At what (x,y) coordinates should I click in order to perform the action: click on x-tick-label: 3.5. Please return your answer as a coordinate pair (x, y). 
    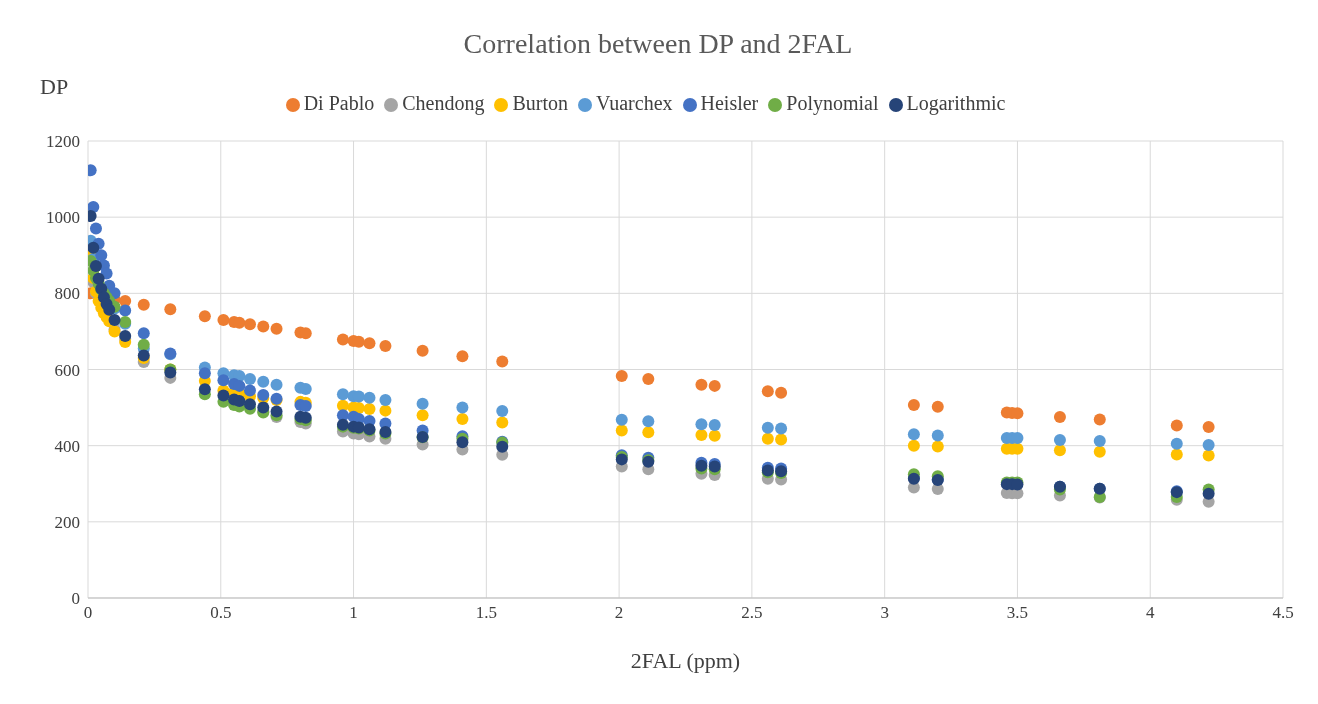
    Looking at the image, I should click on (1017, 613).